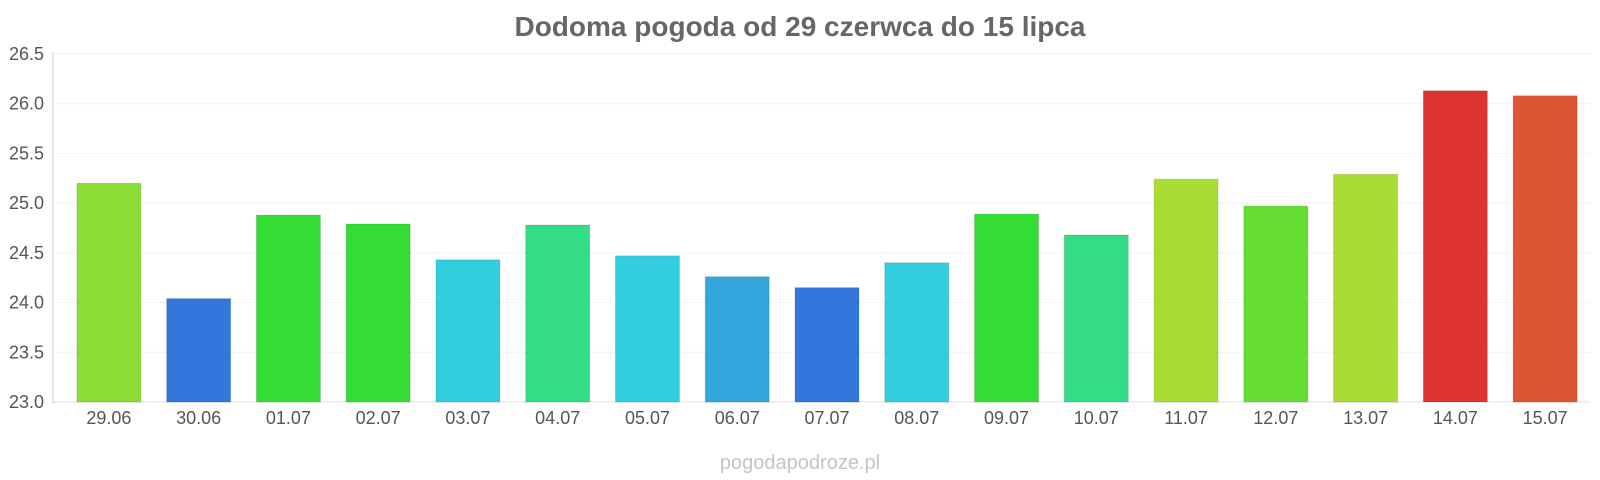 The image size is (1600, 480). I want to click on x-tick-label: 04.07, so click(557, 418).